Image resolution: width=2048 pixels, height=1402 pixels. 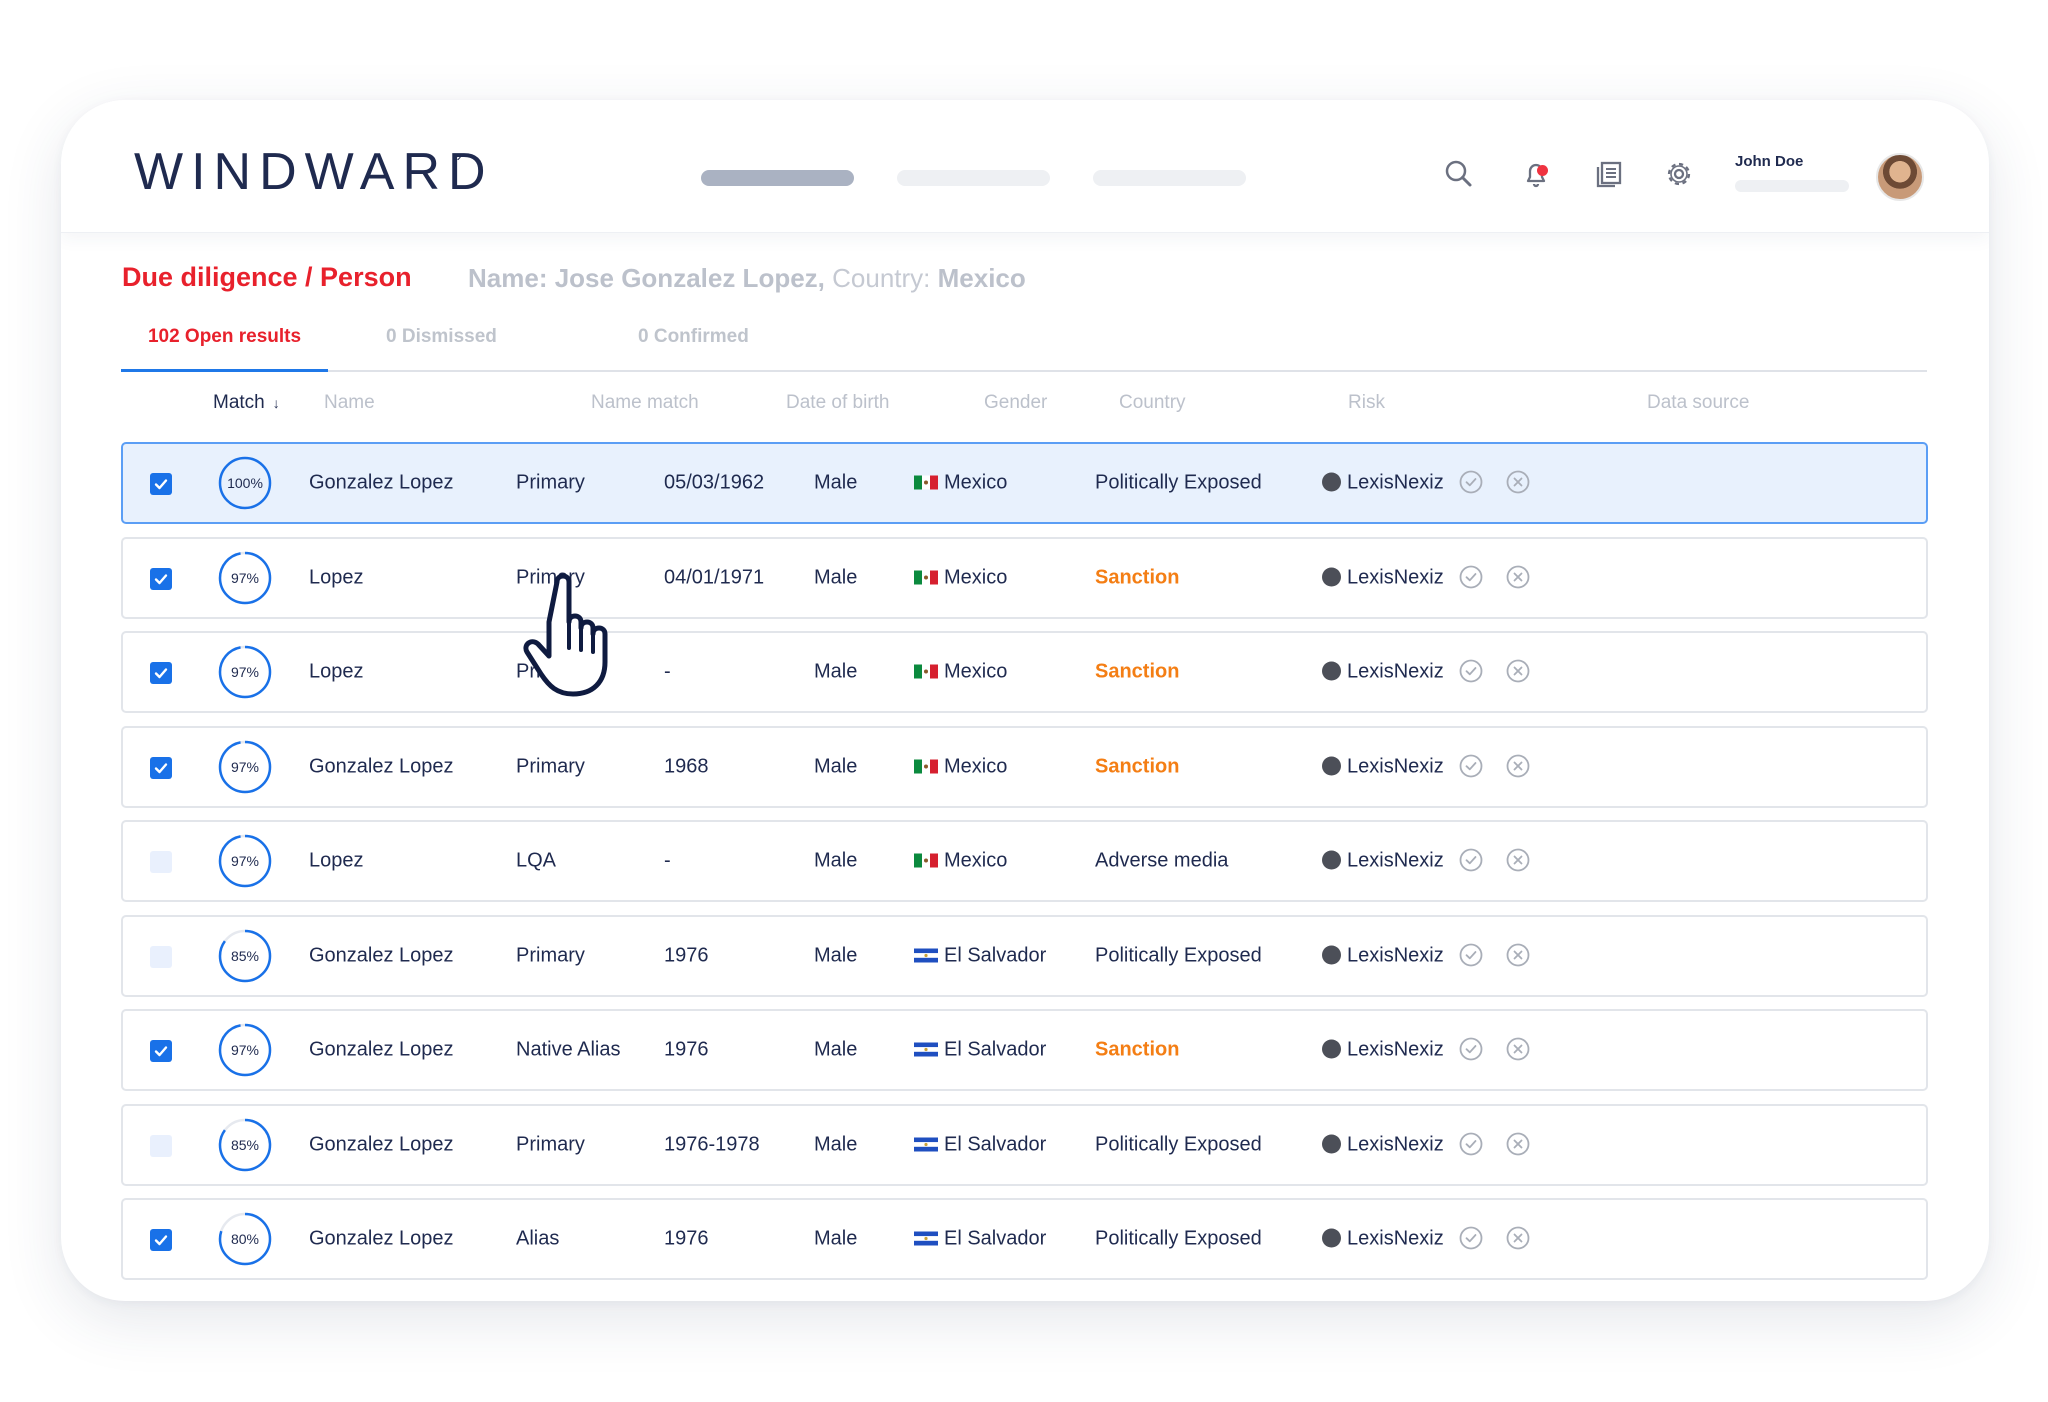 I want to click on match-score: 85%, so click(x=245, y=1144).